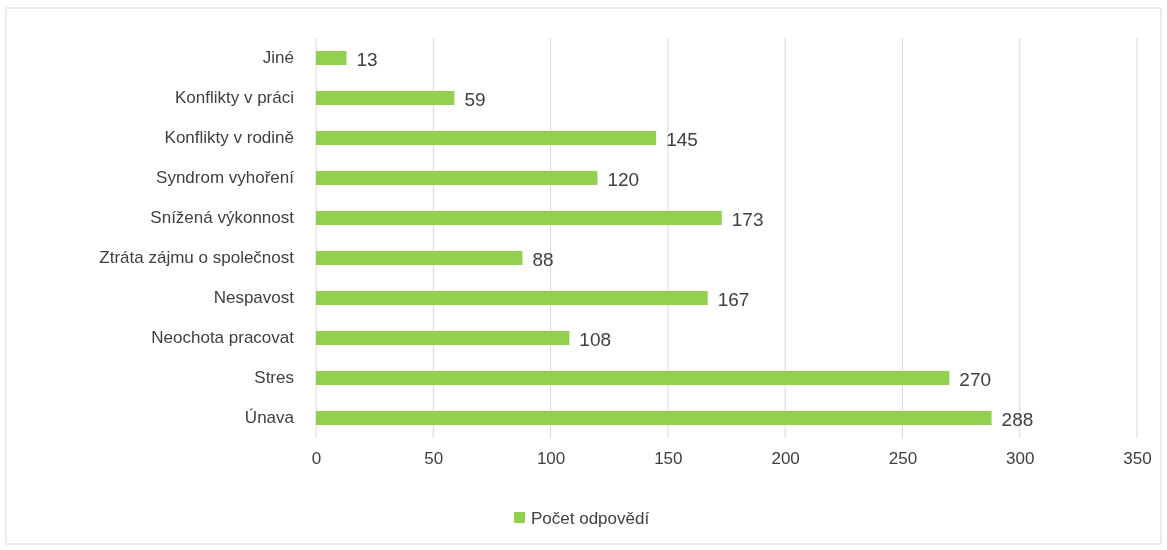  I want to click on y-tick-label: Konflikty v rodině, so click(229, 138).